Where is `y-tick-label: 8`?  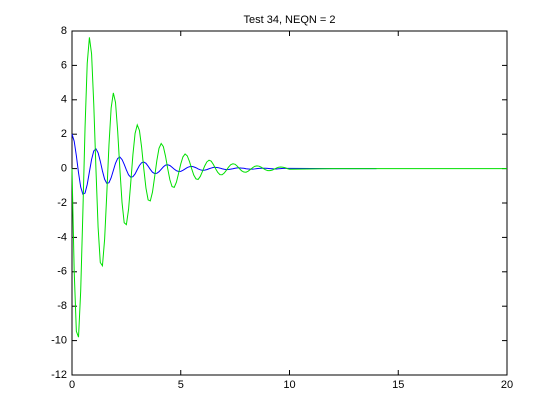
y-tick-label: 8 is located at coordinates (64, 31).